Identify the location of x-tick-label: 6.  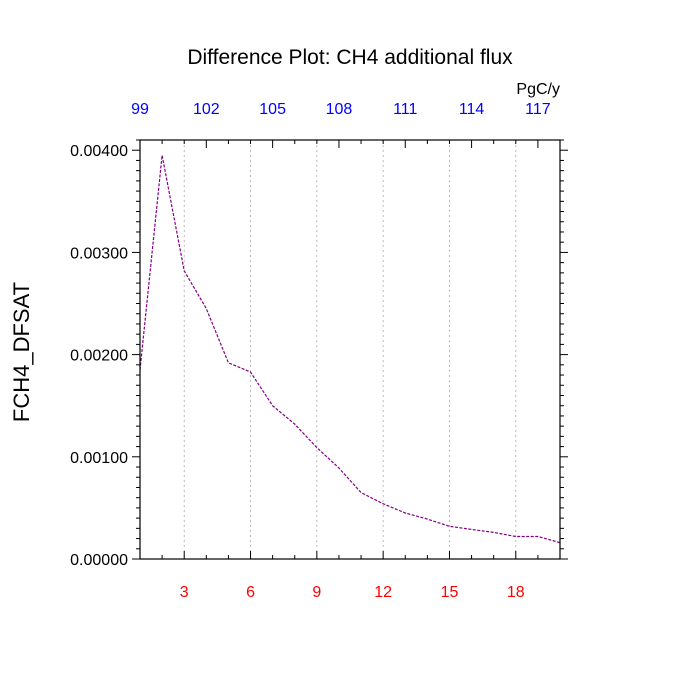
(250, 592).